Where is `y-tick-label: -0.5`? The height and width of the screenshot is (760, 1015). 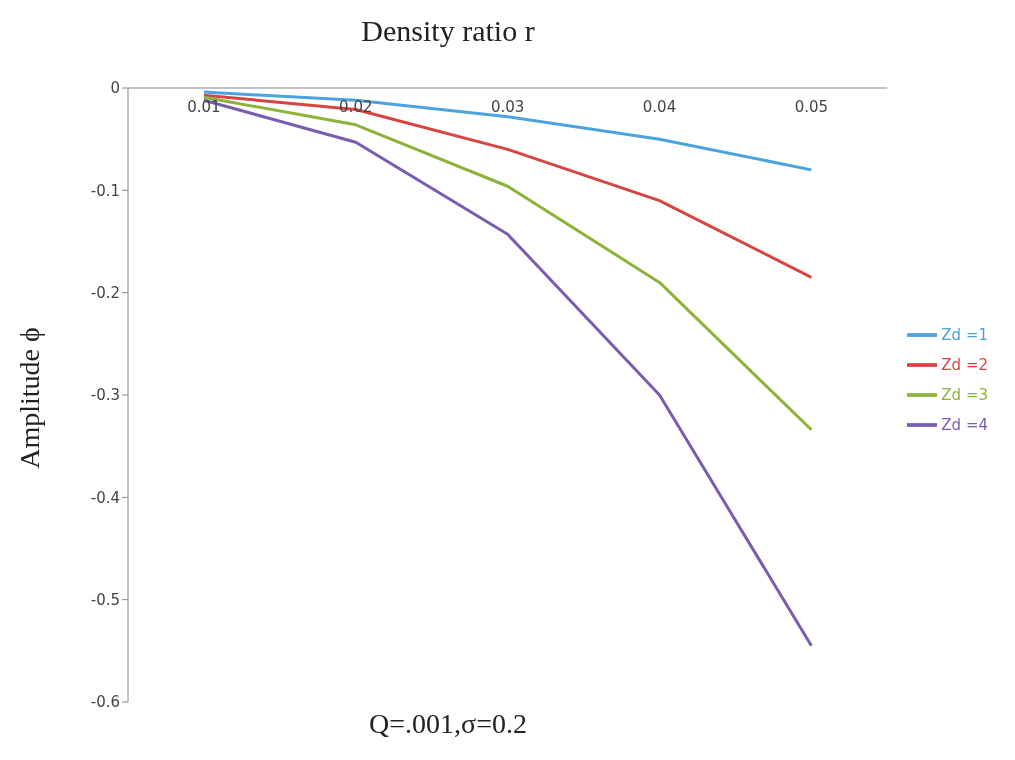 y-tick-label: -0.5 is located at coordinates (105, 599).